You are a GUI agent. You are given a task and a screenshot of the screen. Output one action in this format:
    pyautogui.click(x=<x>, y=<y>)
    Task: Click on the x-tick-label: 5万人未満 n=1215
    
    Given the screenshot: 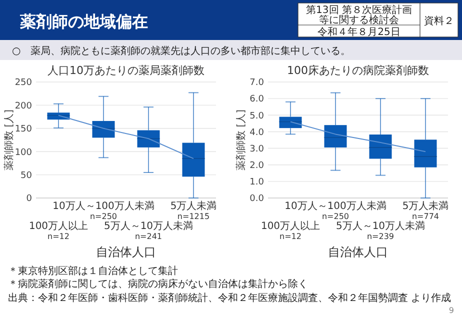 What is the action you would take?
    pyautogui.click(x=193, y=210)
    